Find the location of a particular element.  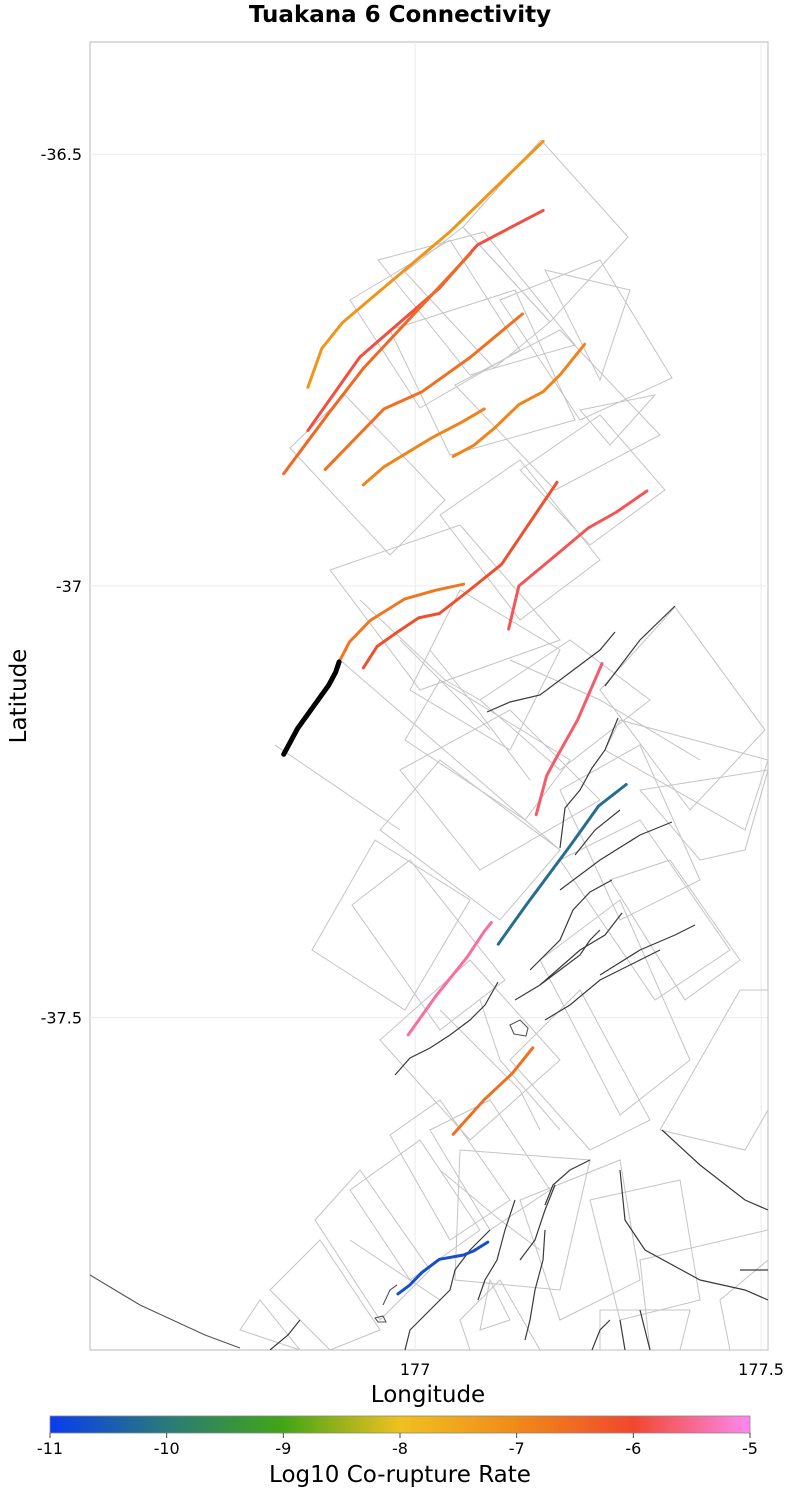

colorbar-tick-label: -6 is located at coordinates (633, 1448).